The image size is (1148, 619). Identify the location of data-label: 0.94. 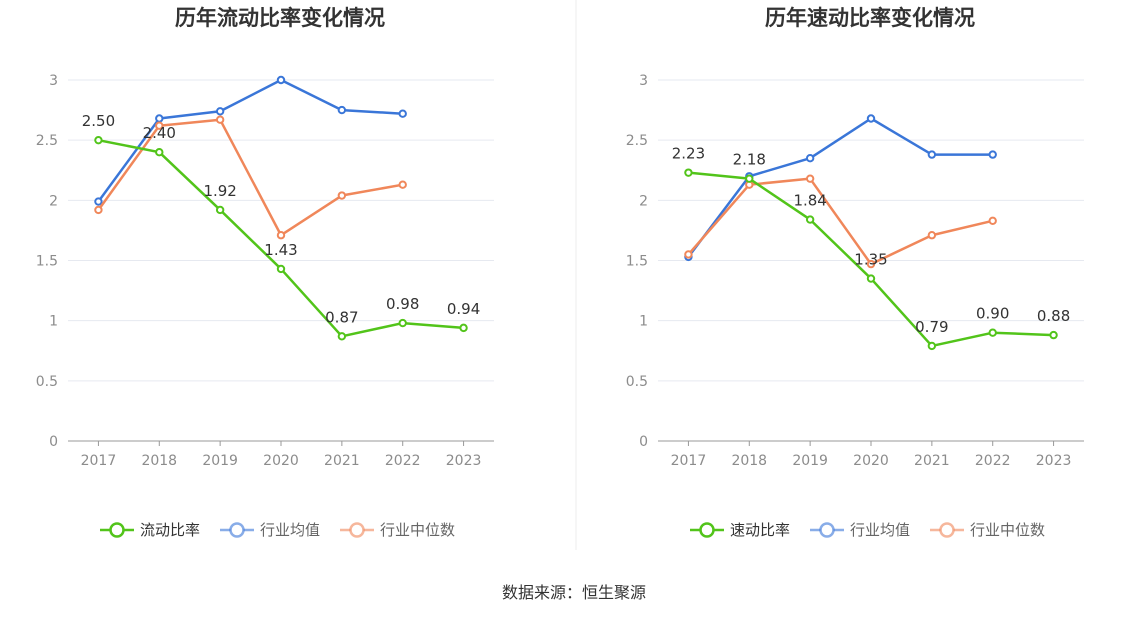
(463, 309).